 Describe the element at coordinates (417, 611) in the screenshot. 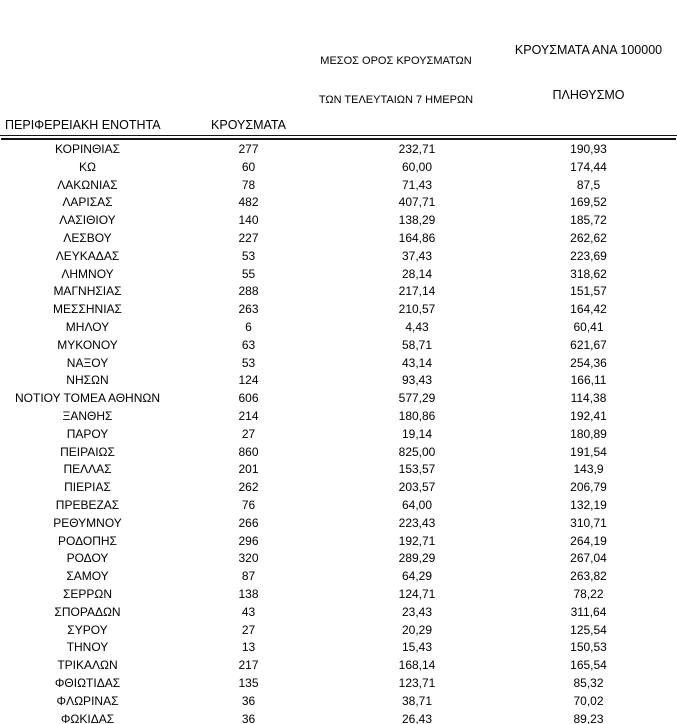

I see `avg-7day-value: 23,43` at that location.